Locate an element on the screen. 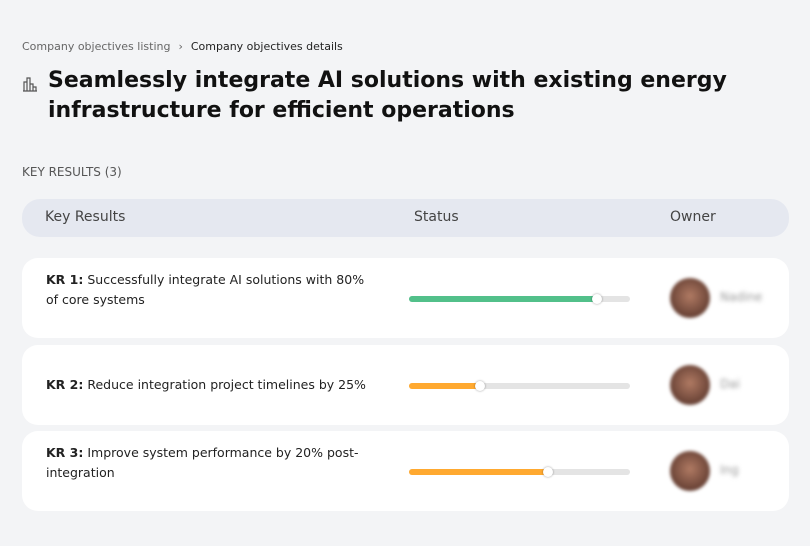 Image resolution: width=810 pixels, height=546 pixels. owner-name: Dai is located at coordinates (730, 384).